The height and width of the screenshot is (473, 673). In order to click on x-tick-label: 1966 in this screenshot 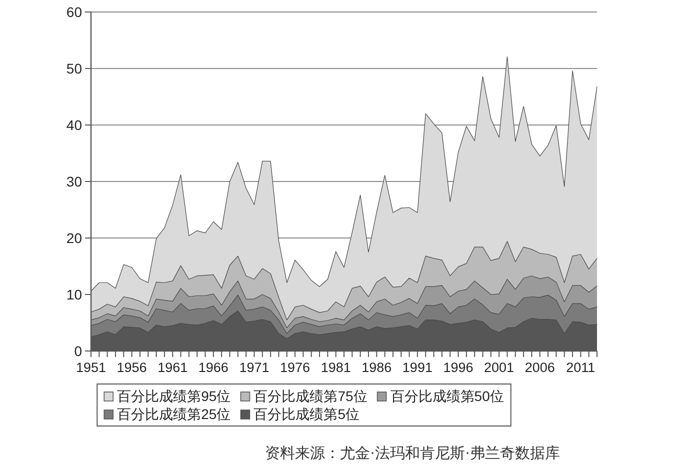, I will do `click(213, 367)`.